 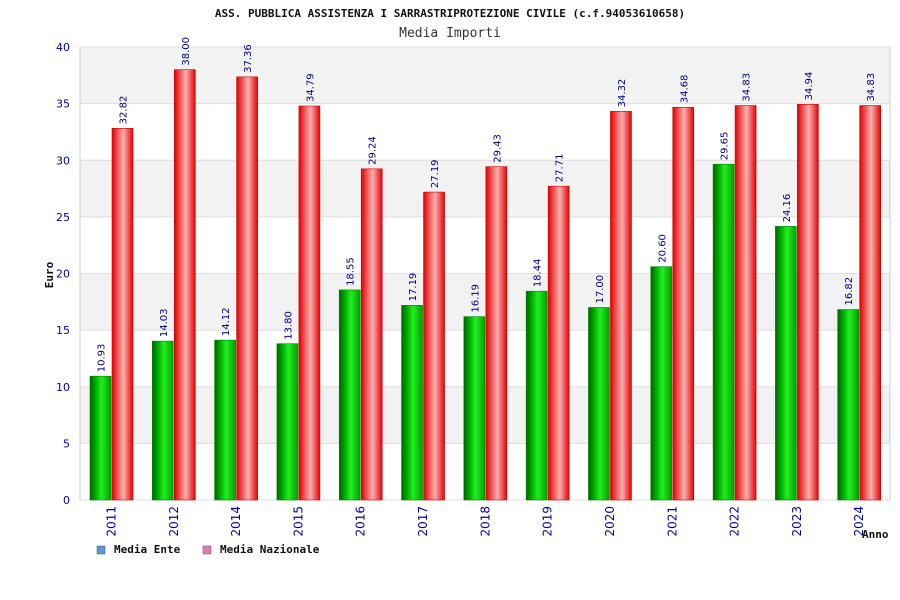 I want to click on bar-media-nazionale-2014, so click(x=247, y=288).